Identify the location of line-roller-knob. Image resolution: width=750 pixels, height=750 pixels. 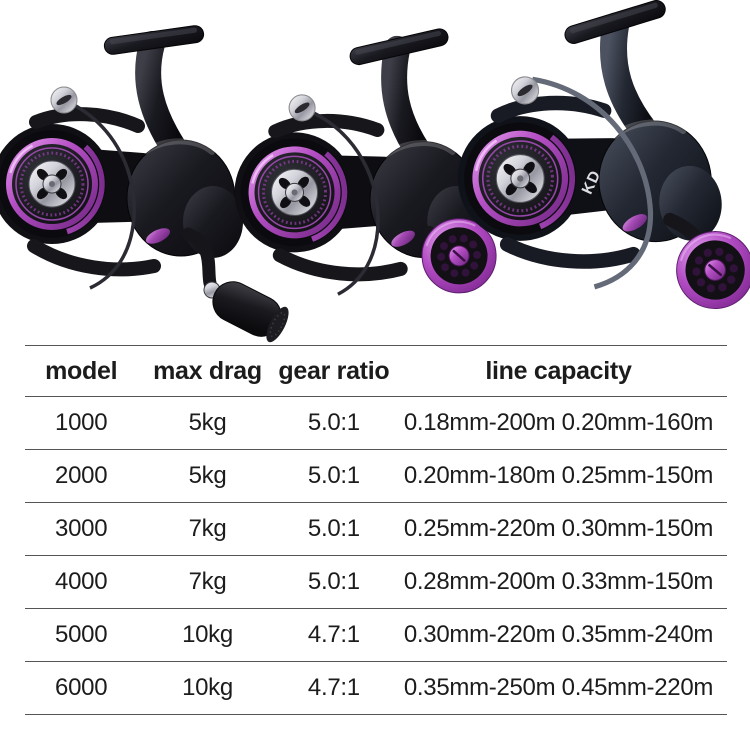
(64, 100).